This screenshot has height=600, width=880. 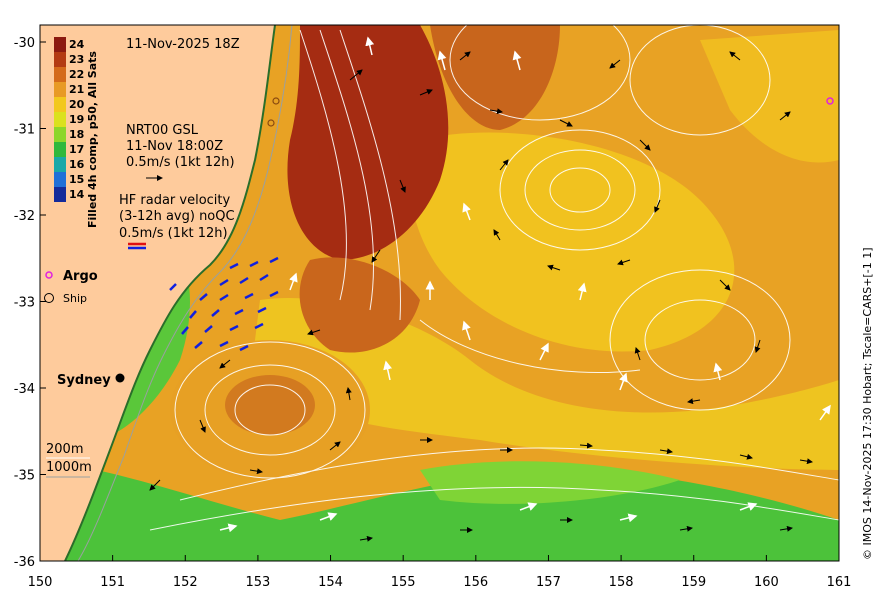 I want to click on sst-patch-cool-light, so click(x=550, y=482).